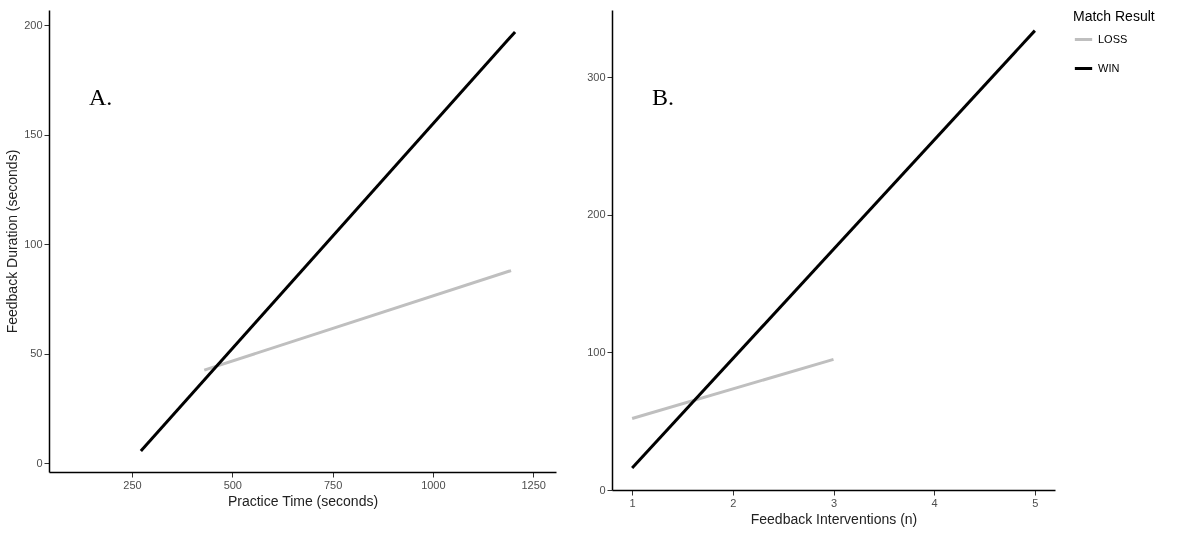 The height and width of the screenshot is (541, 1181). I want to click on x-tick-label: 3, so click(834, 502).